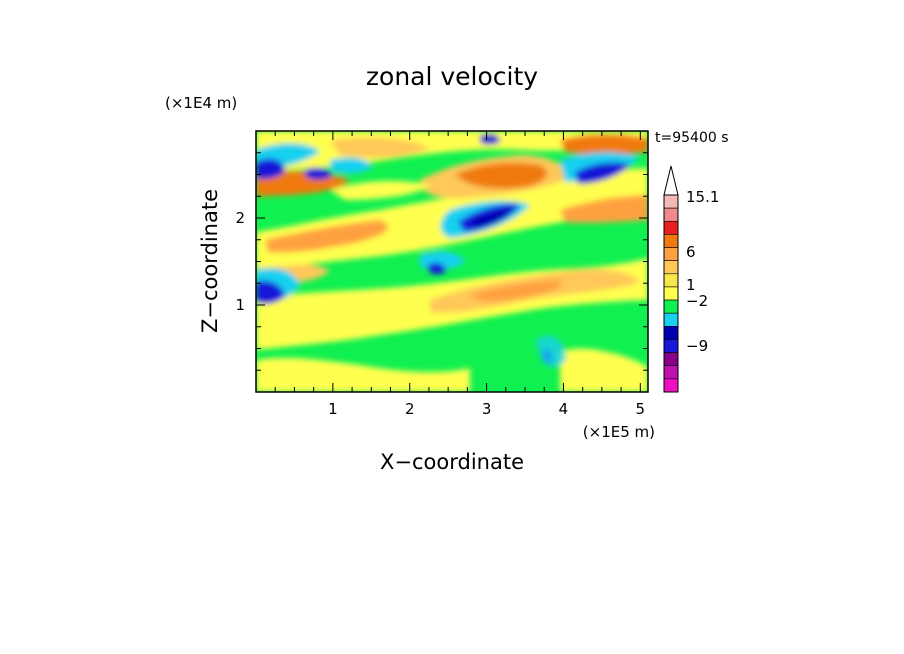  I want to click on colorbar-label: 1, so click(691, 285).